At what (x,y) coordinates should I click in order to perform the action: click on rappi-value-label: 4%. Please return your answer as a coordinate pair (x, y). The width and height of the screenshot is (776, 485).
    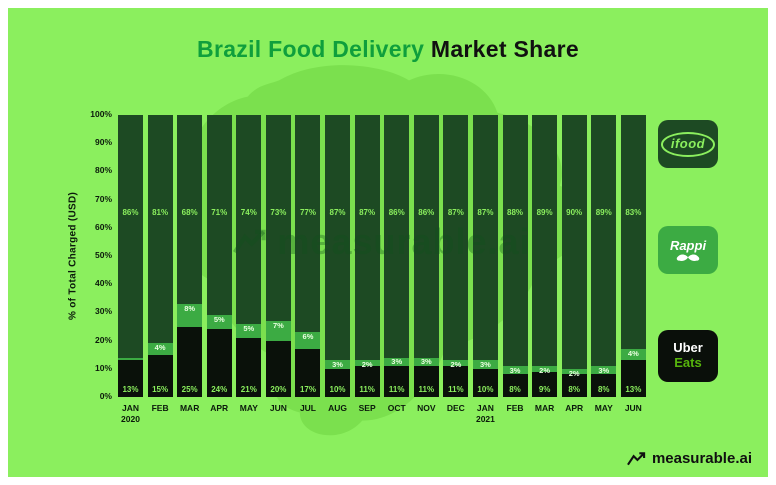
    Looking at the image, I should click on (160, 348).